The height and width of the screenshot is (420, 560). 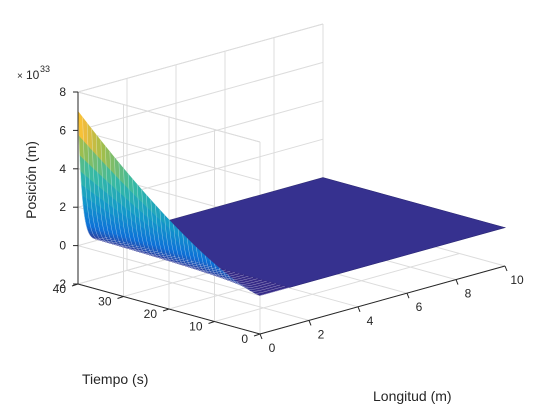 What do you see at coordinates (62, 246) in the screenshot?
I see `z-tick-label: 0` at bounding box center [62, 246].